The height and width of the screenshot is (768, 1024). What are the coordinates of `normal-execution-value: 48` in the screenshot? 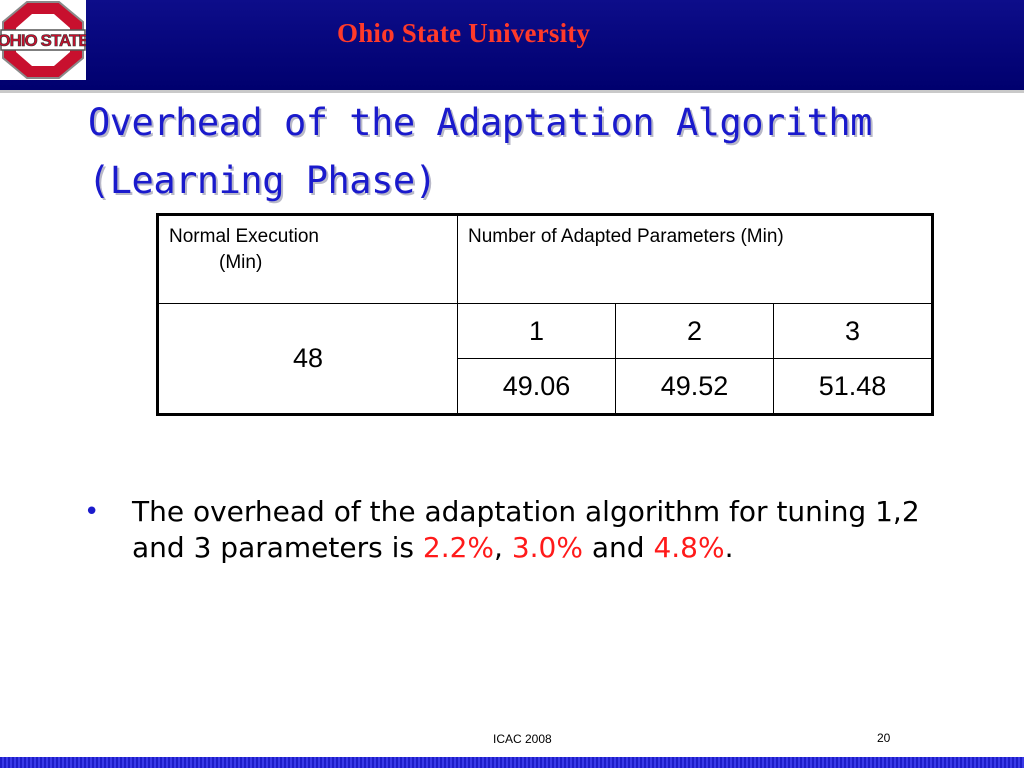 It's located at (307, 359).